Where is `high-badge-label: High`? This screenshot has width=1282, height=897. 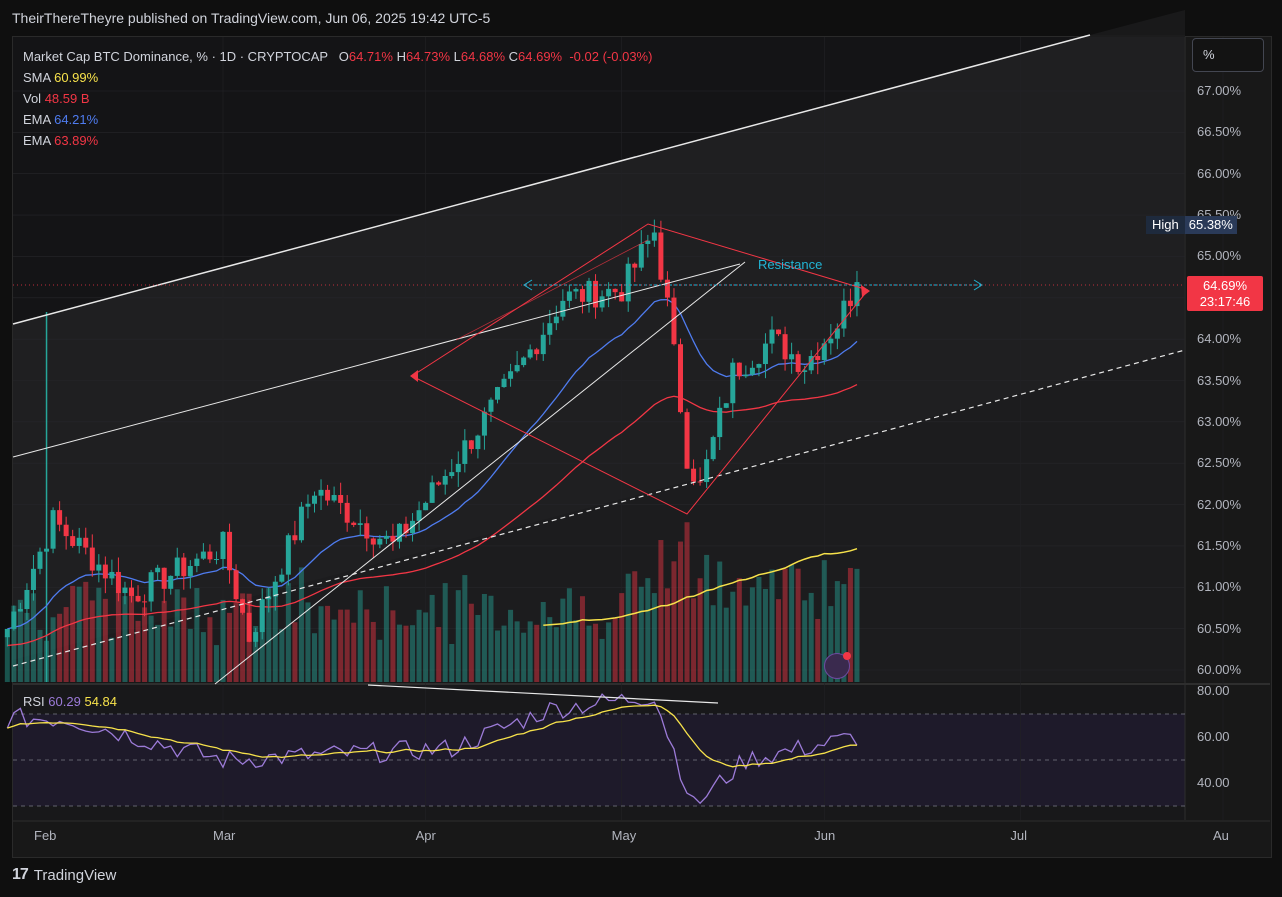 high-badge-label: High is located at coordinates (1165, 225).